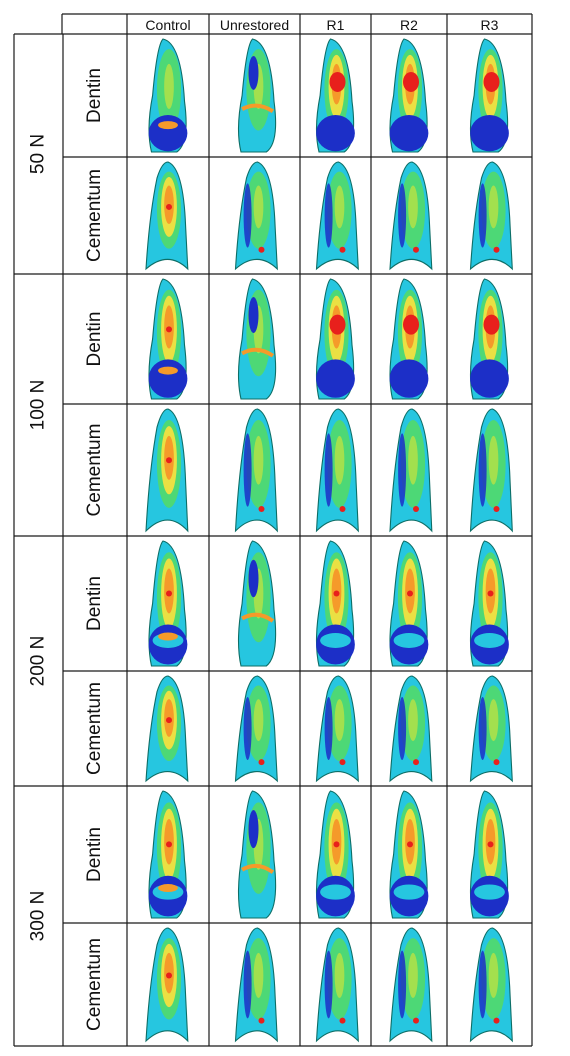  Describe the element at coordinates (38, 405) in the screenshot. I see `load-label: 100 N` at that location.